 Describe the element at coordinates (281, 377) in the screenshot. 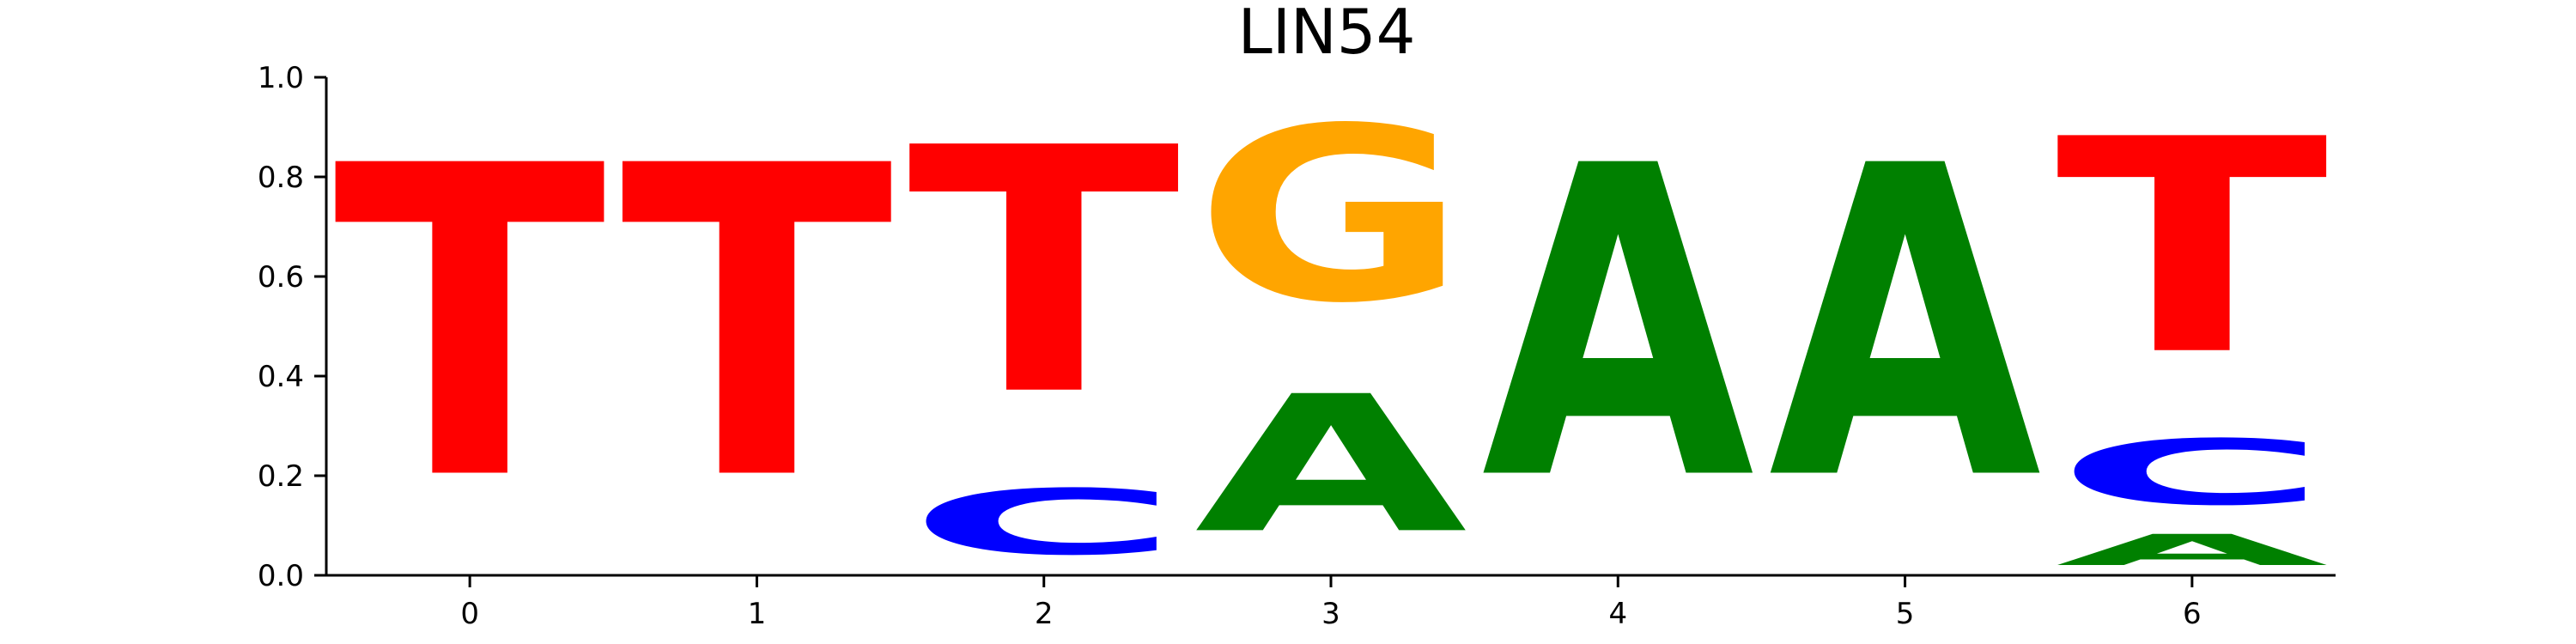

I see `y-tick-label: 0.4` at that location.